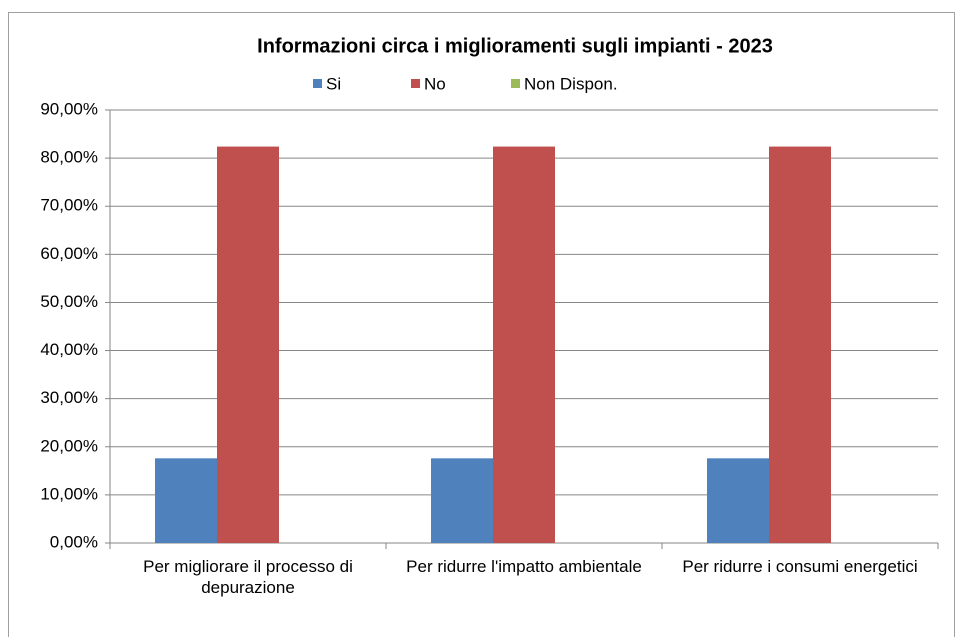 This screenshot has width=963, height=637. Describe the element at coordinates (74, 541) in the screenshot. I see `y-tick-label: 0,00%` at that location.